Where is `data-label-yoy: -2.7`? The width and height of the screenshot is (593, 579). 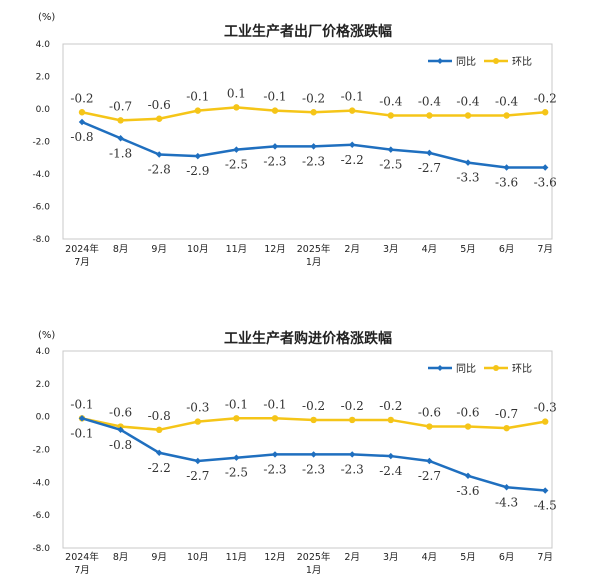 data-label-yoy: -2.7 is located at coordinates (429, 168).